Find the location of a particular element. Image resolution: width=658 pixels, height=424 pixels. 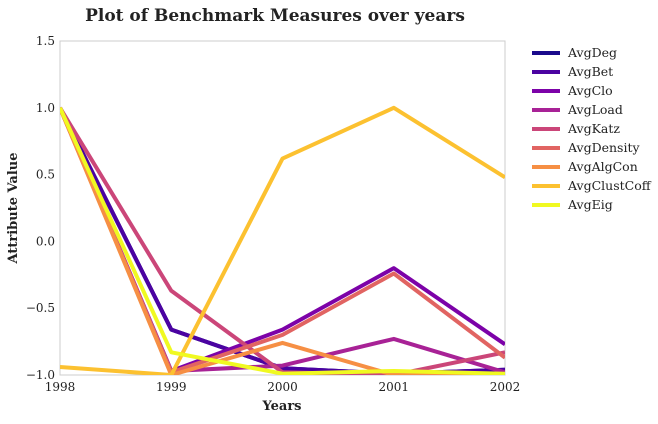

legend-entry-avgdeg: AvgDeg is located at coordinates (574, 52).